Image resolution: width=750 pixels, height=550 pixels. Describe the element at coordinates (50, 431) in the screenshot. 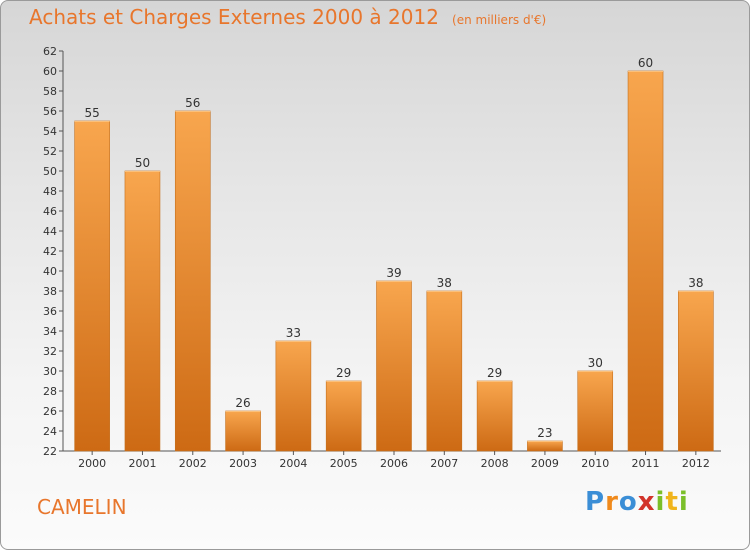

I see `y-tick-label: 24` at that location.